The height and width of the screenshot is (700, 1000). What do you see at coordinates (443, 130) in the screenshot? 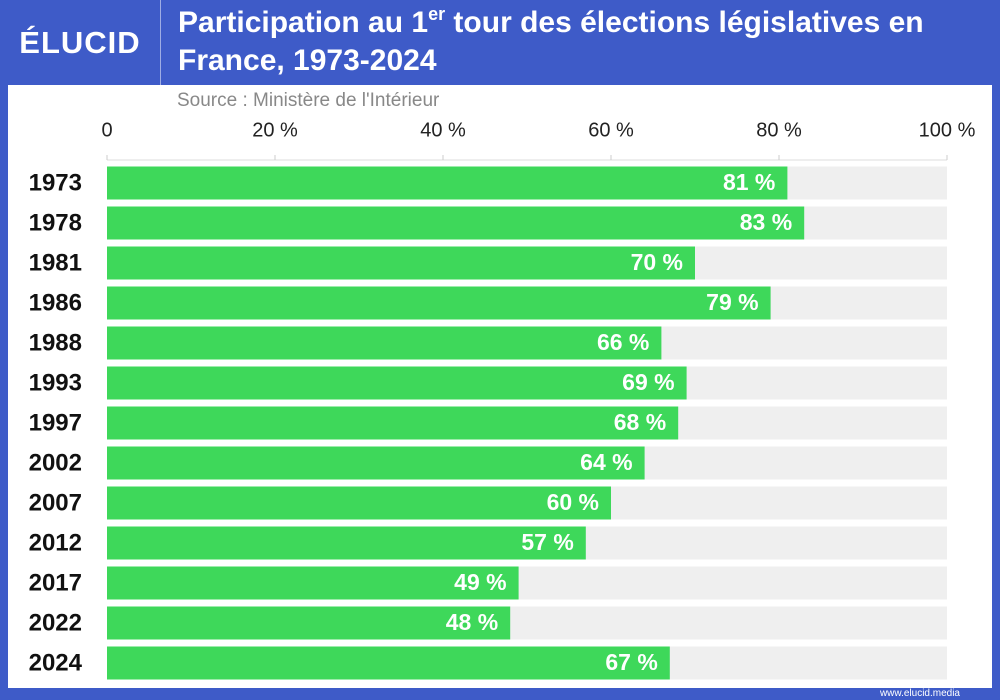
I see `x-tick-label: 40 %` at bounding box center [443, 130].